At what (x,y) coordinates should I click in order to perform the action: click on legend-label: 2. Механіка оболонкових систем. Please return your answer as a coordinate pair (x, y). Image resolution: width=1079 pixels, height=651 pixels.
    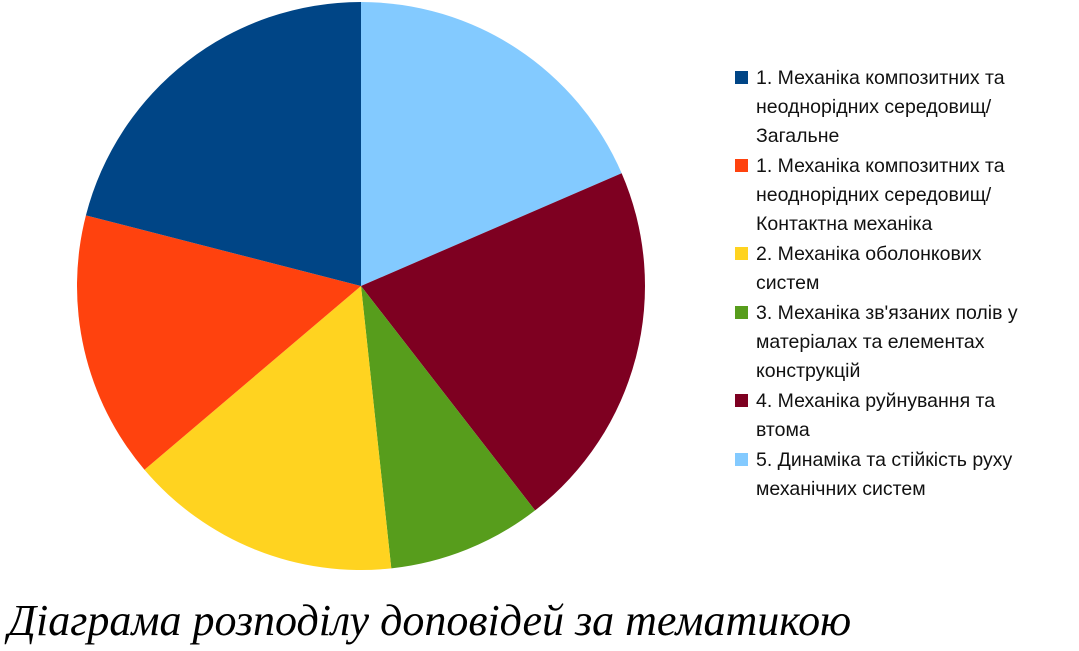
    Looking at the image, I should click on (869, 268).